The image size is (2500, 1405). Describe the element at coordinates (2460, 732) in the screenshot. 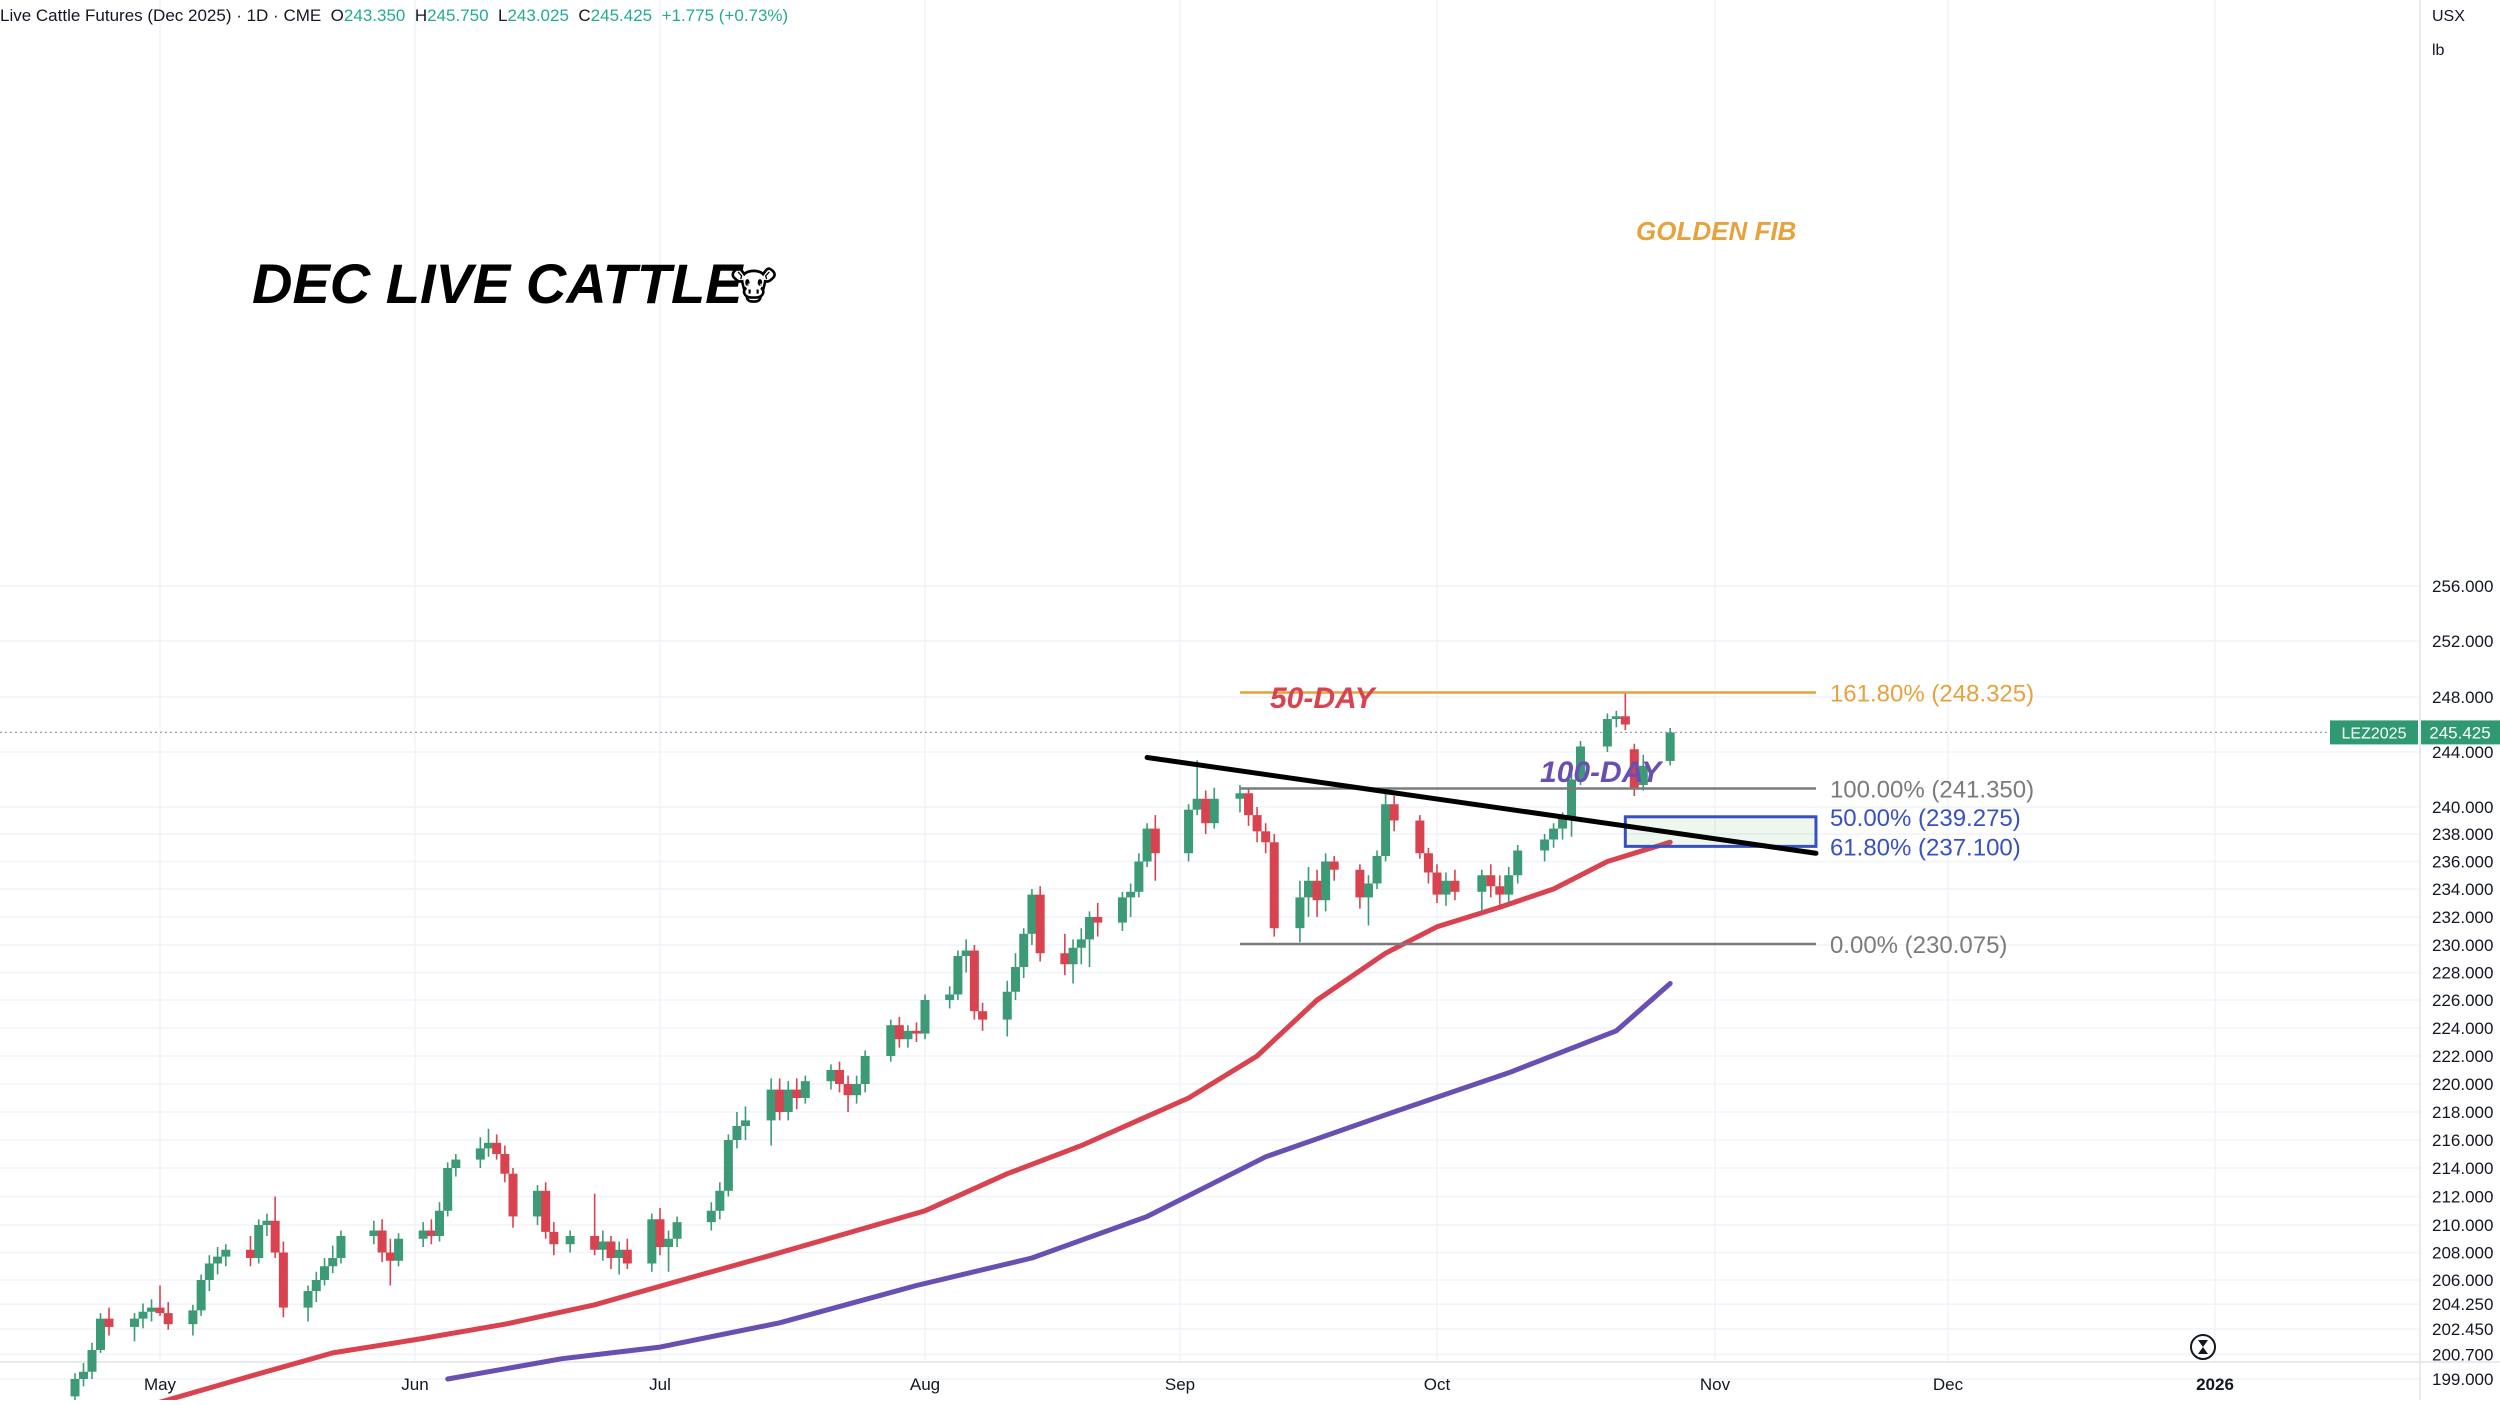

I see `last-price-tag` at that location.